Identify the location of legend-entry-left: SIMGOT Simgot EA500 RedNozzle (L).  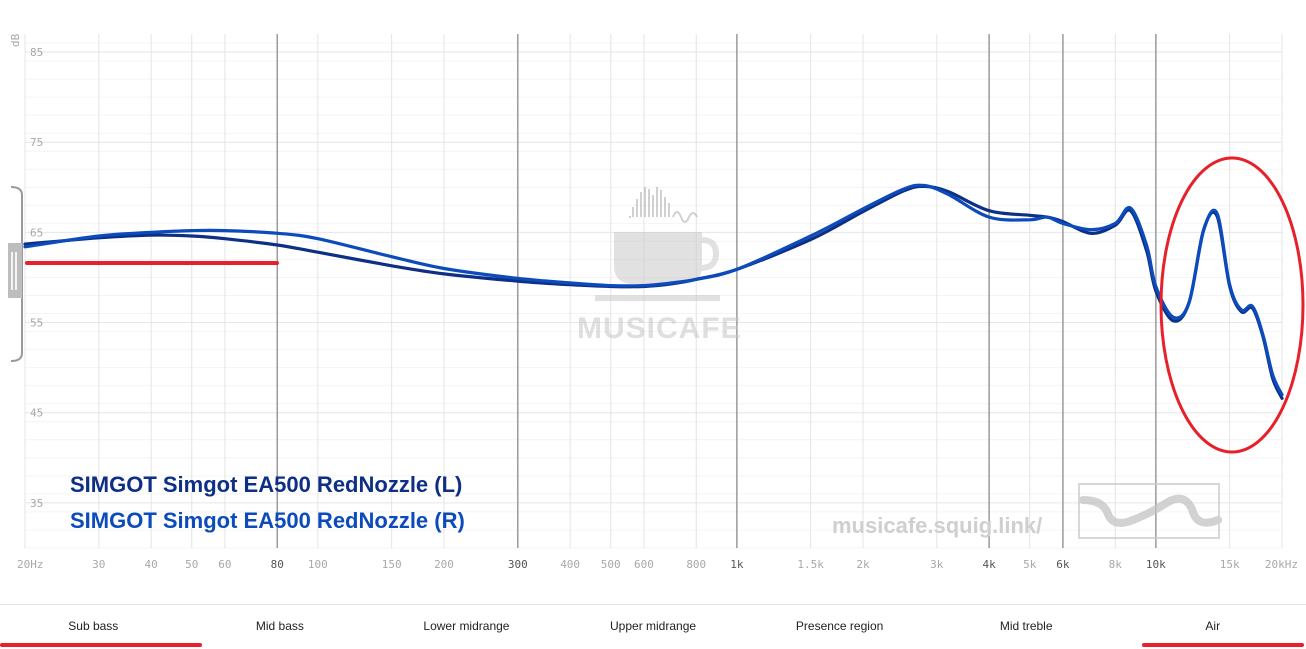
(266, 484).